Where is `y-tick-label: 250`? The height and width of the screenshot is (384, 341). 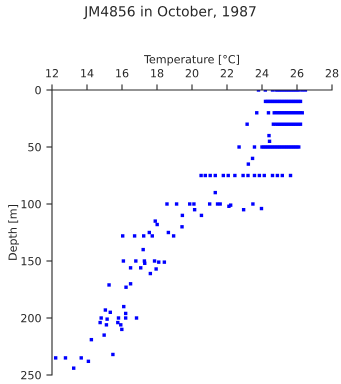
y-tick-label: 250 is located at coordinates (31, 375).